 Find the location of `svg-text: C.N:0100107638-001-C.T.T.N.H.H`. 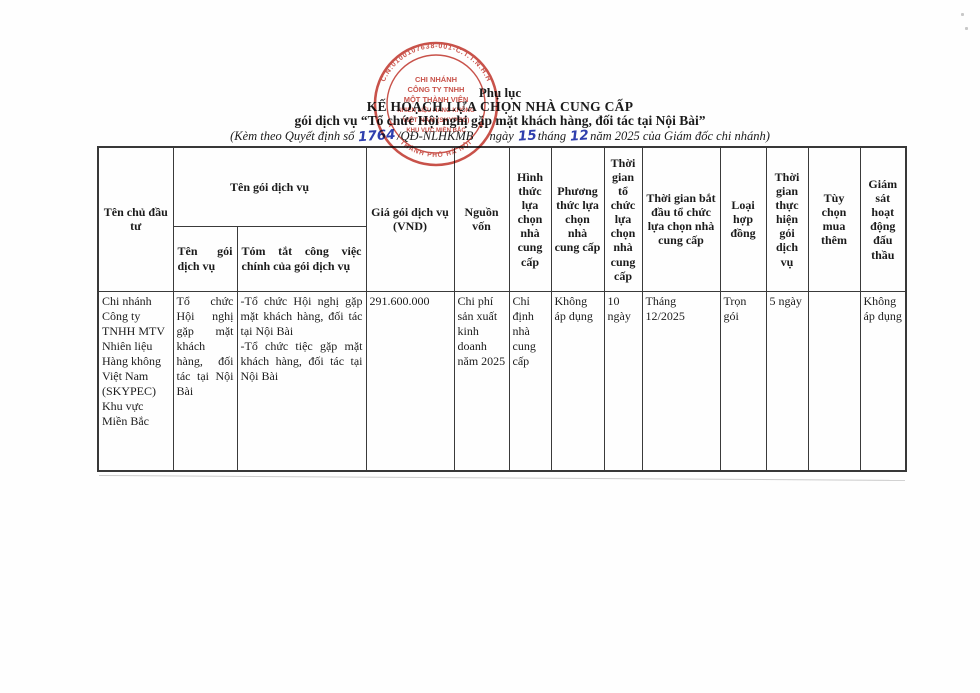

svg-text: C.N:0100107638-001-C.T.T.N.H.H is located at coordinates (436, 63).